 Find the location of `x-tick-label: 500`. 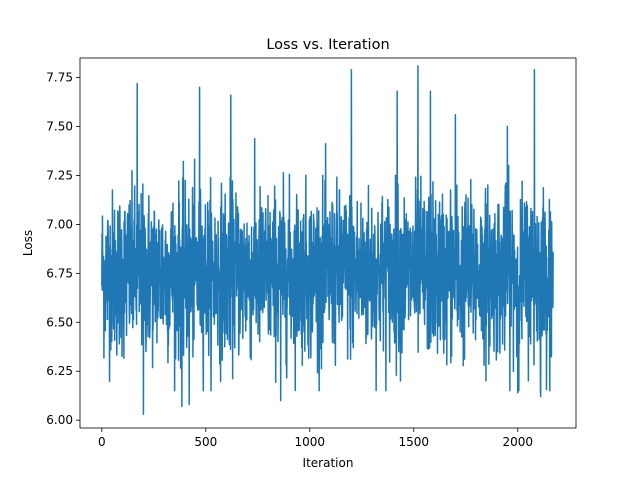

x-tick-label: 500 is located at coordinates (205, 442).